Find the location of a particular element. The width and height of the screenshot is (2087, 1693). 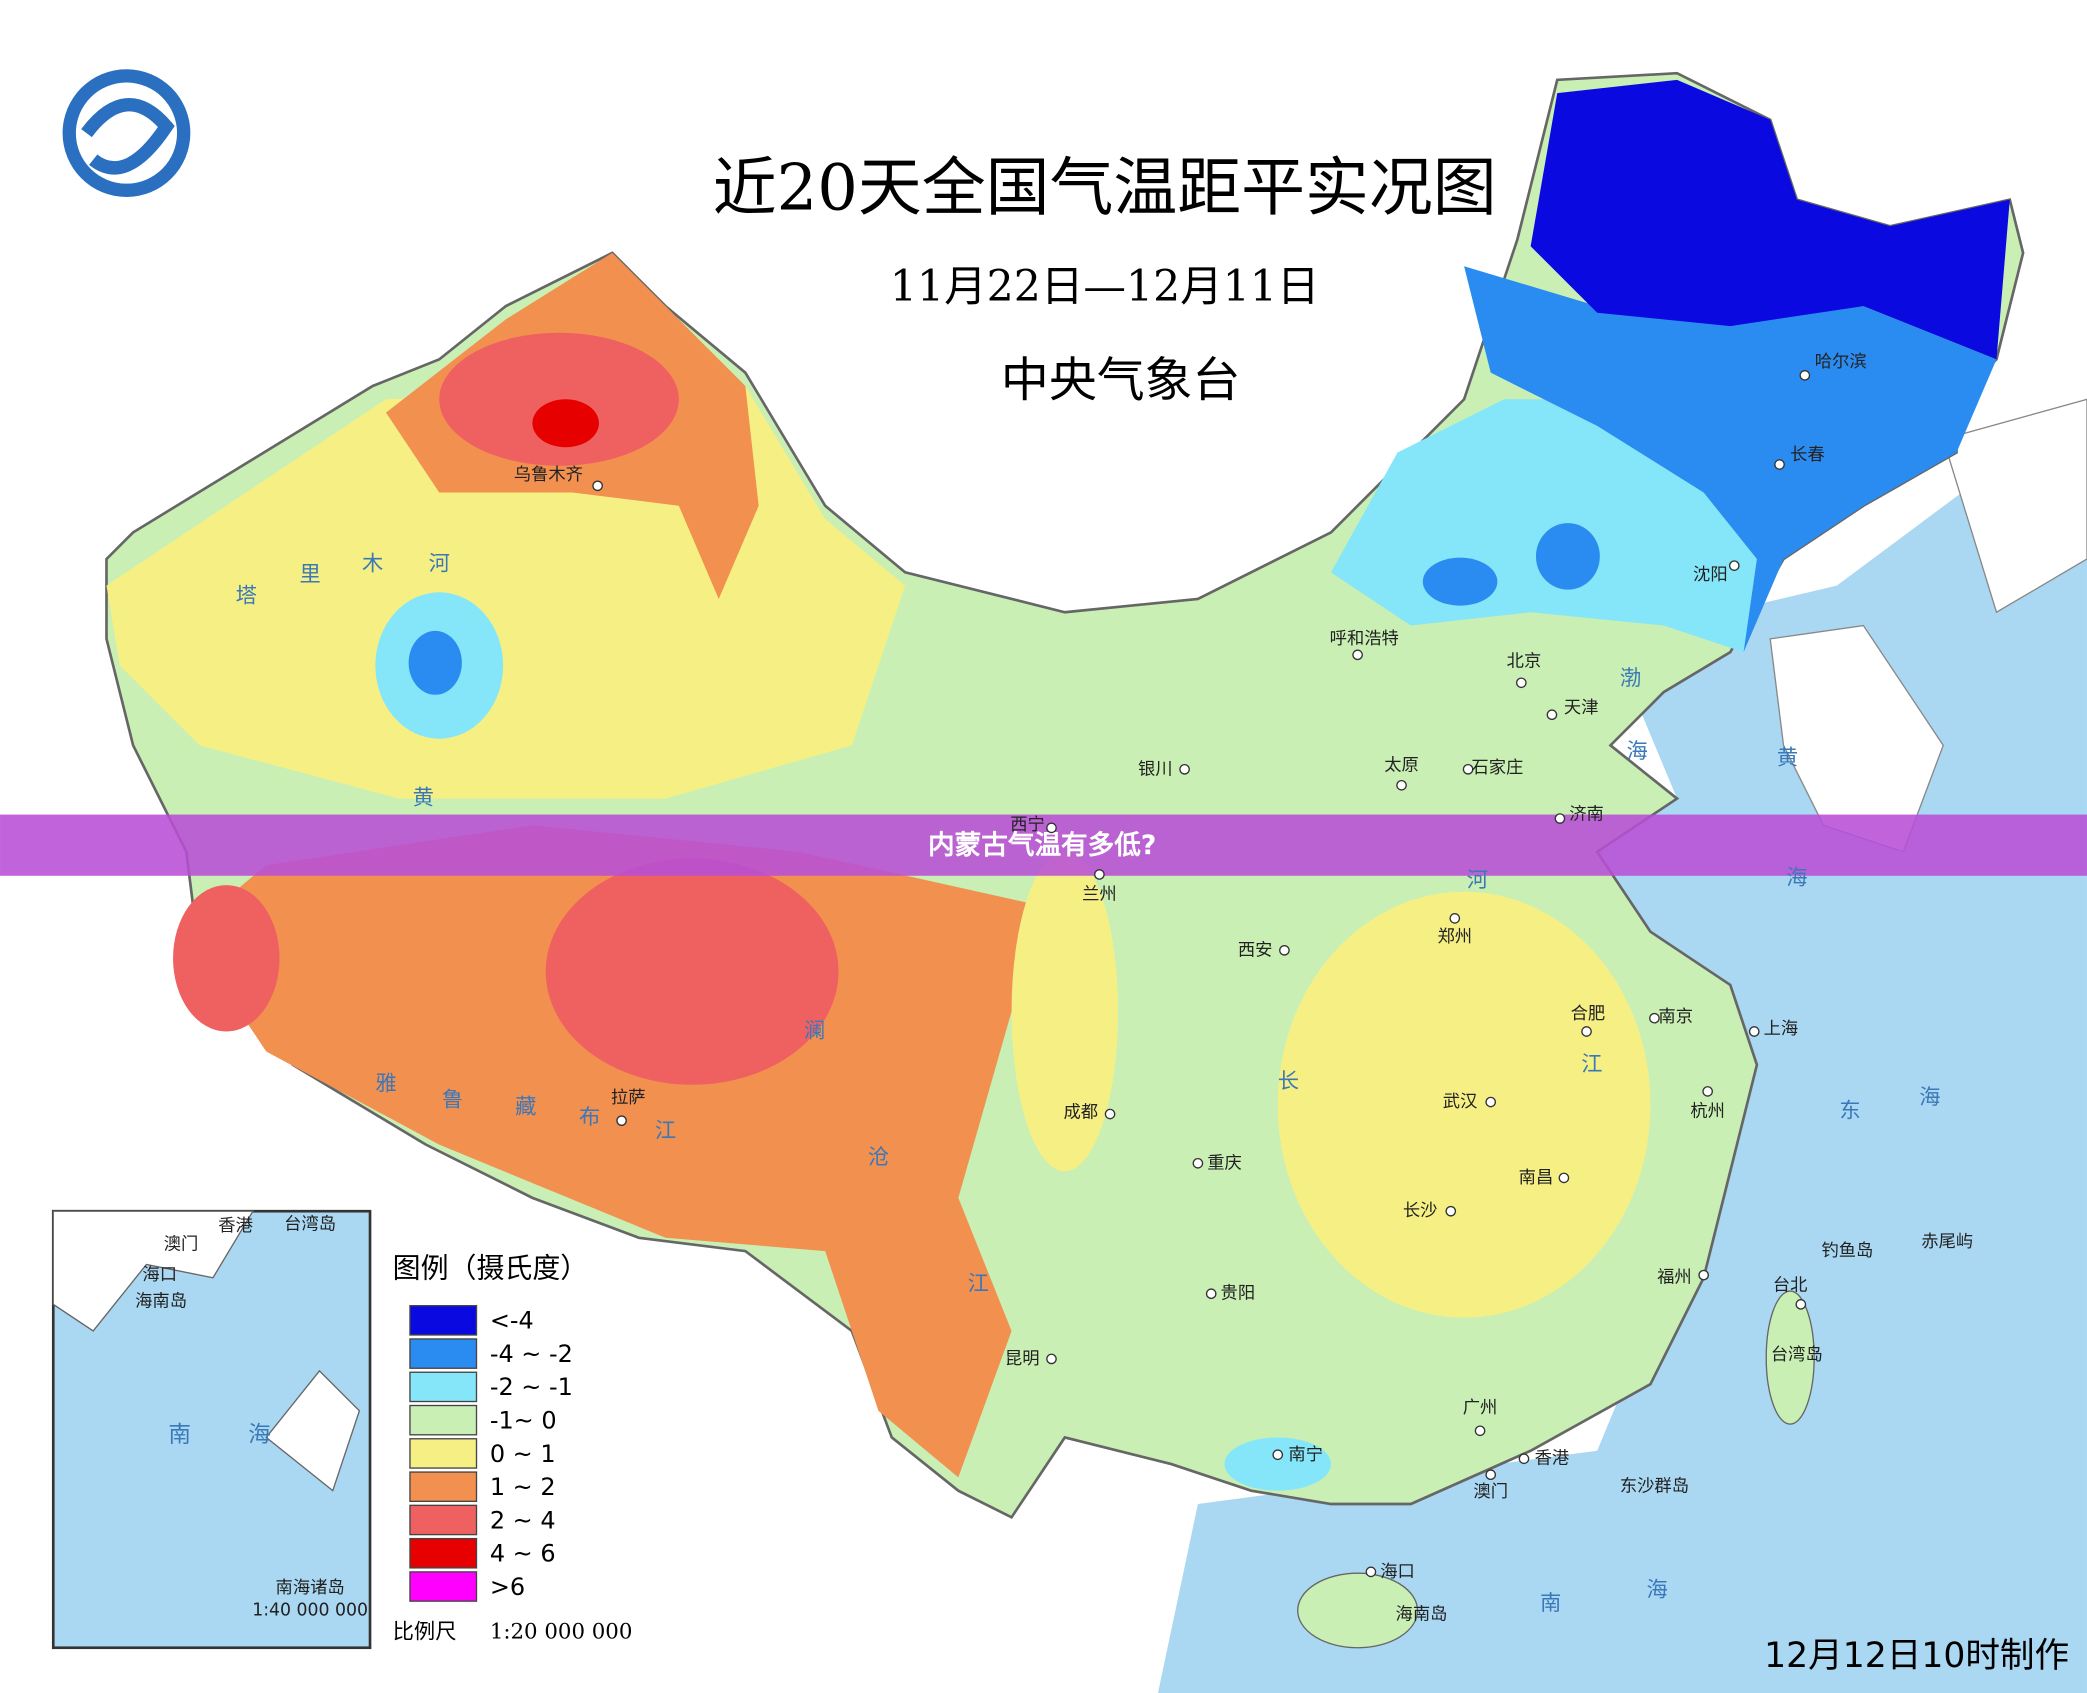

city-label: 呼和浩特 is located at coordinates (1364, 639).